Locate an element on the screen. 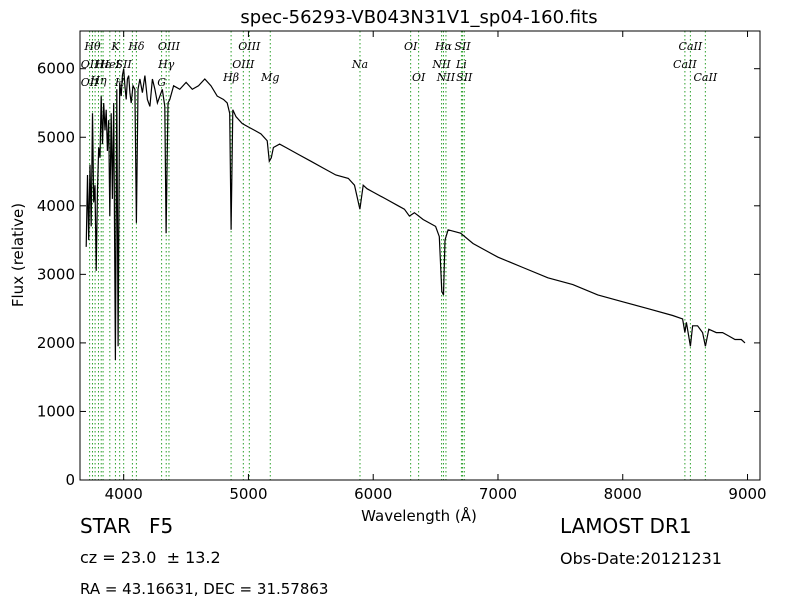  marker-line-label: Li is located at coordinates (461, 64).